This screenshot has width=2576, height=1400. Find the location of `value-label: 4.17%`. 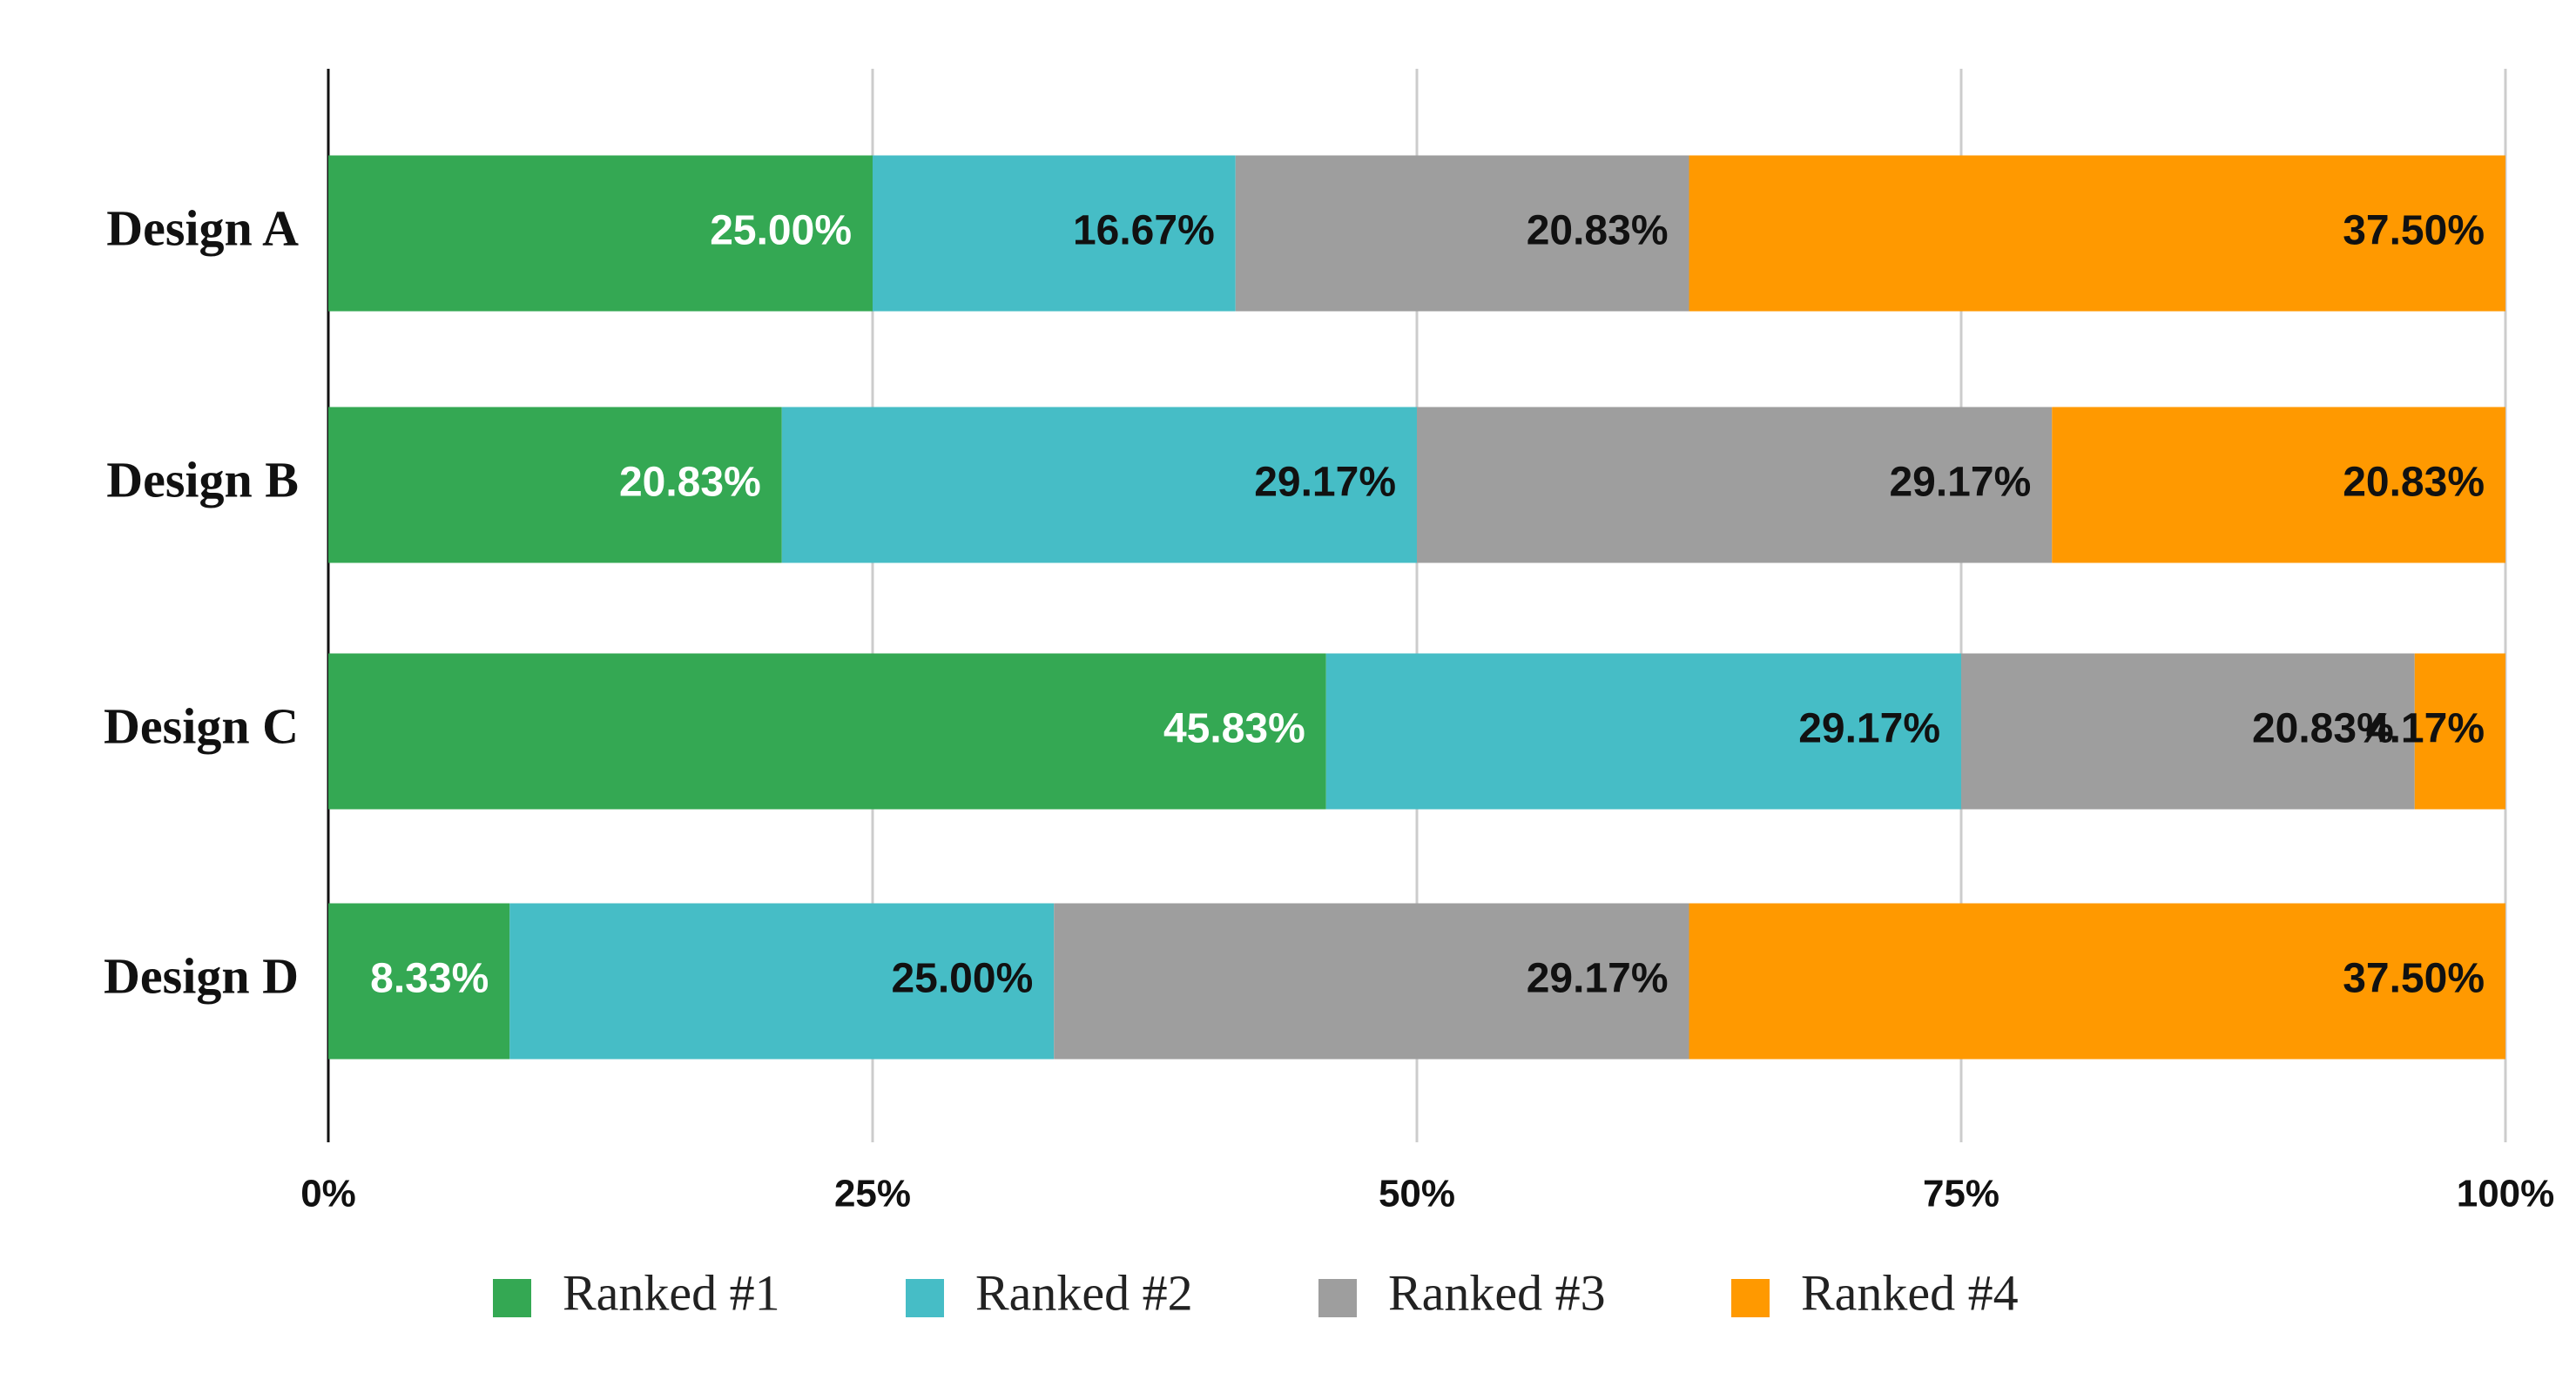

value-label: 4.17% is located at coordinates (2425, 729).